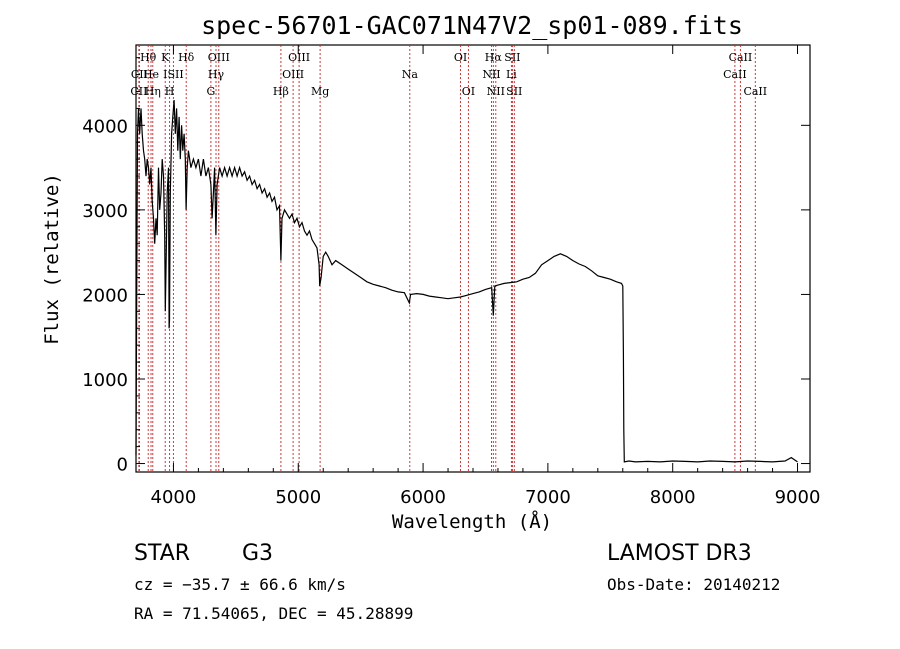 The width and height of the screenshot is (900, 649). Describe the element at coordinates (148, 57) in the screenshot. I see `line-label-2: Hθ` at that location.